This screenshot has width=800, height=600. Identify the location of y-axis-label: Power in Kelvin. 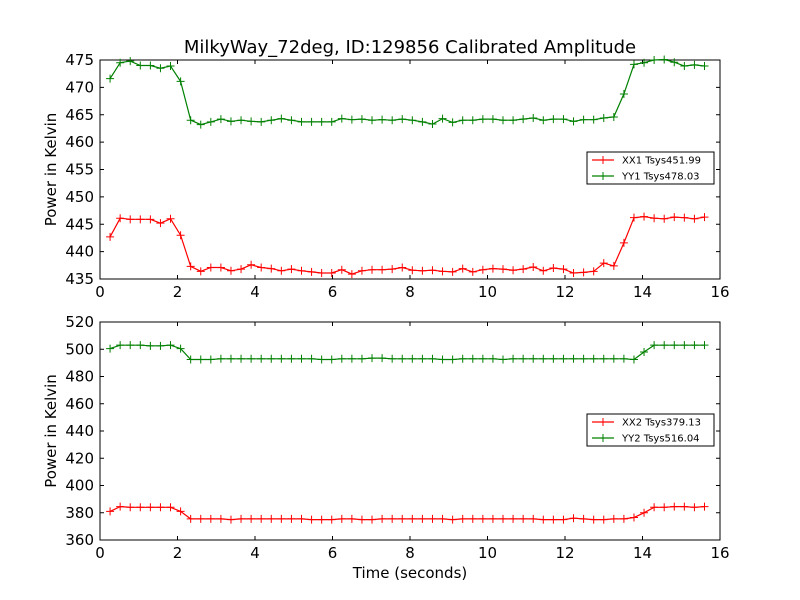
(51, 170).